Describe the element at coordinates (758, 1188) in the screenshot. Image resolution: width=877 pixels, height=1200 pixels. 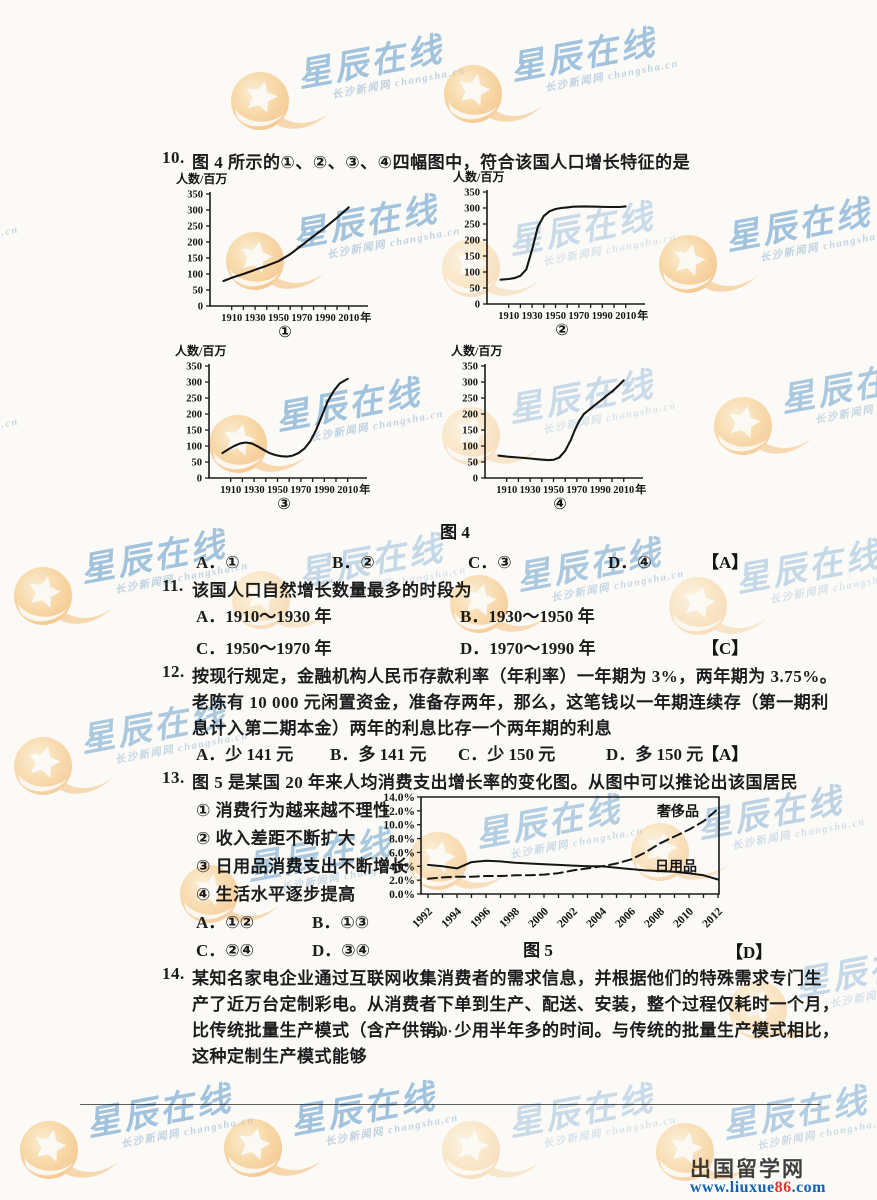
I see `site-url: www.liuxue86.com` at that location.